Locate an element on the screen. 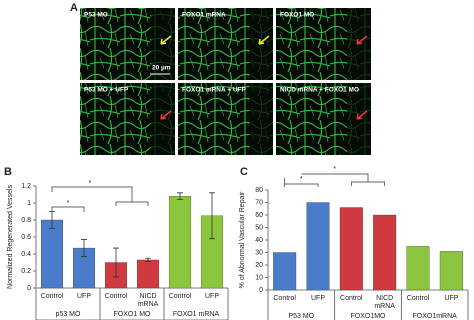 The height and width of the screenshot is (320, 474). y-tick-label: 0.4 is located at coordinates (26, 254).